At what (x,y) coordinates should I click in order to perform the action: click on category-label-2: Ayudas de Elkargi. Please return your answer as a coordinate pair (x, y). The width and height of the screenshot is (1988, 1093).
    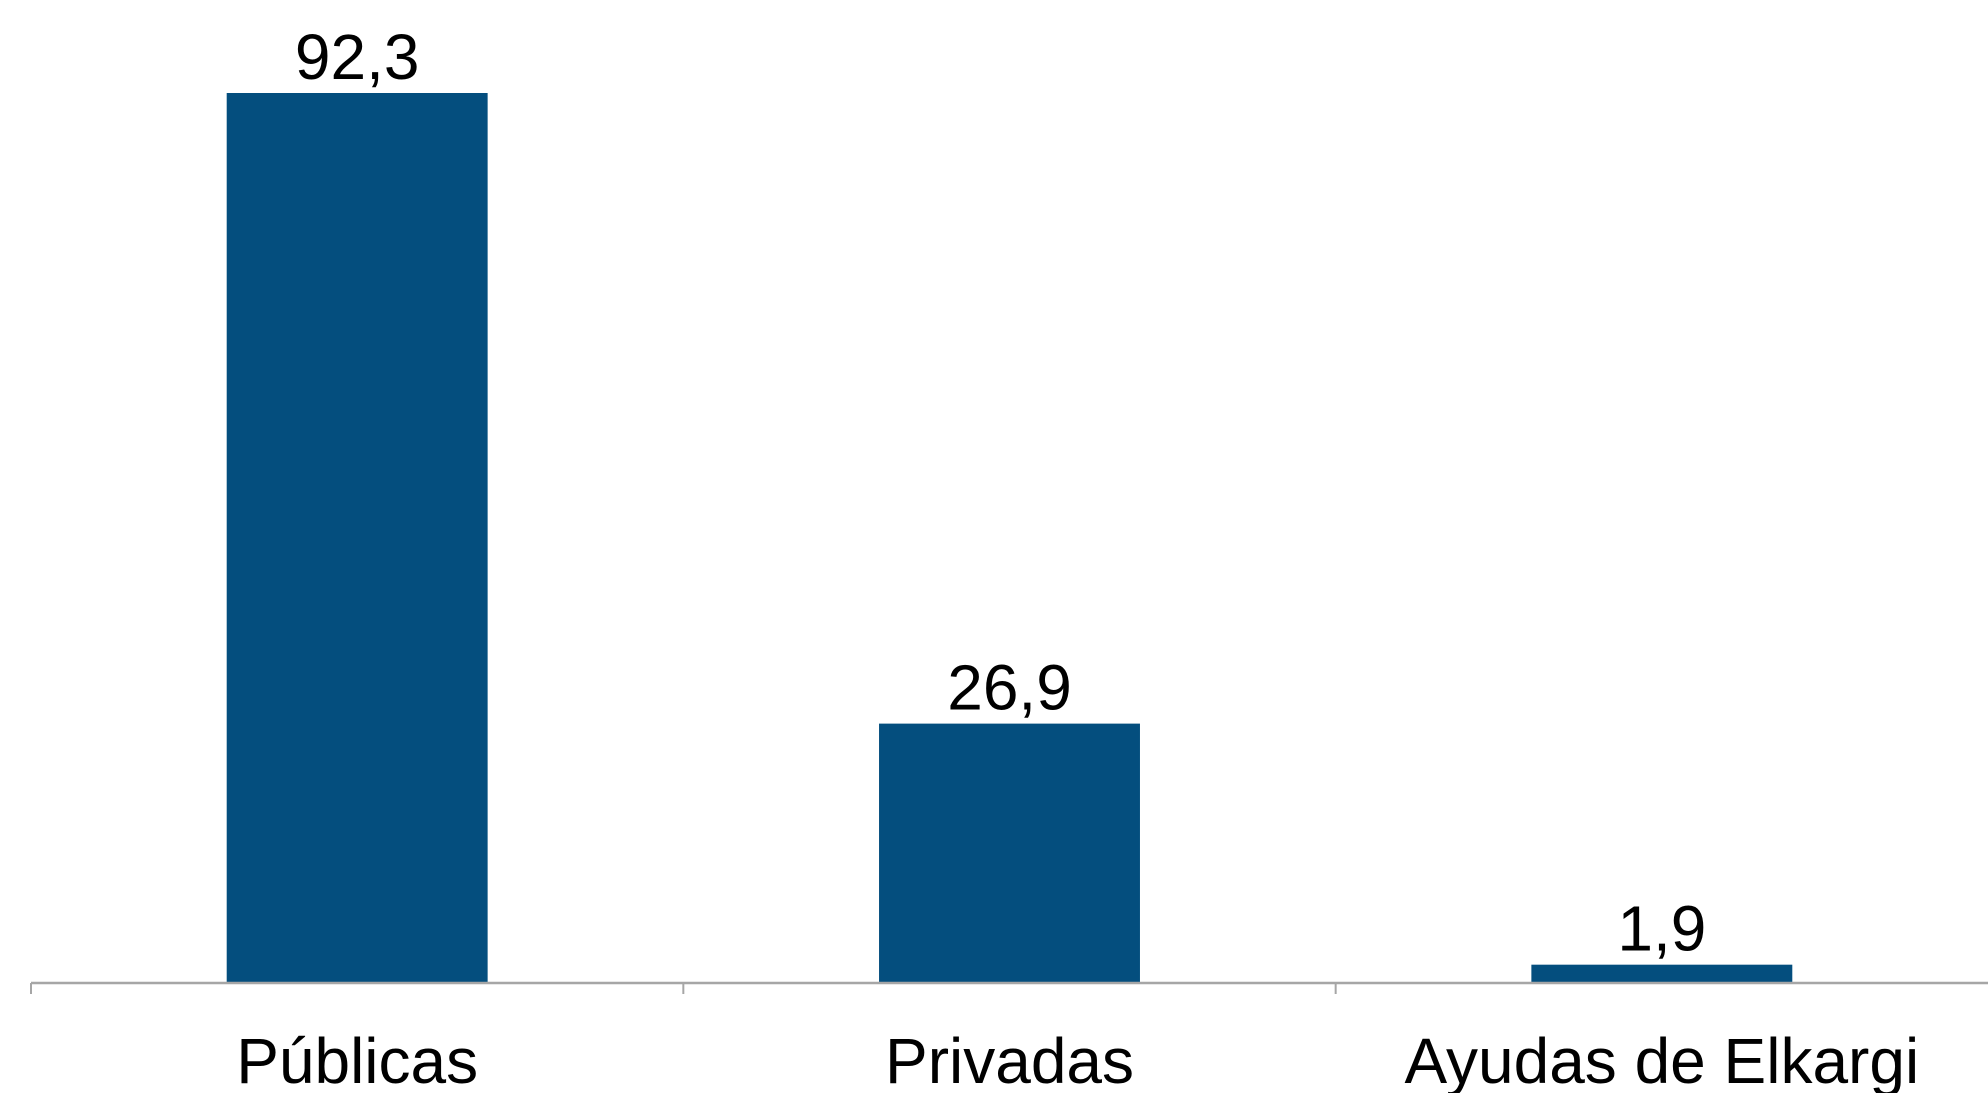
    Looking at the image, I should click on (1661, 1059).